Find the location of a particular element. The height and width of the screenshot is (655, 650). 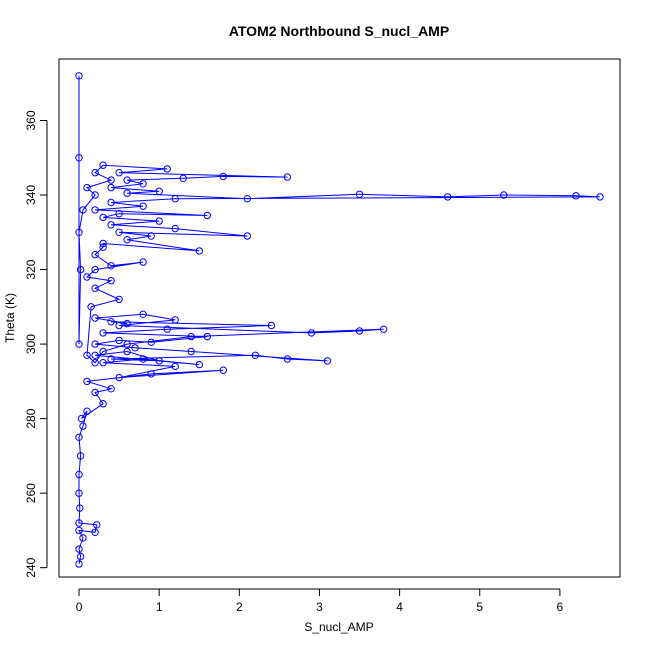

x-tick-label: 5 is located at coordinates (479, 607).